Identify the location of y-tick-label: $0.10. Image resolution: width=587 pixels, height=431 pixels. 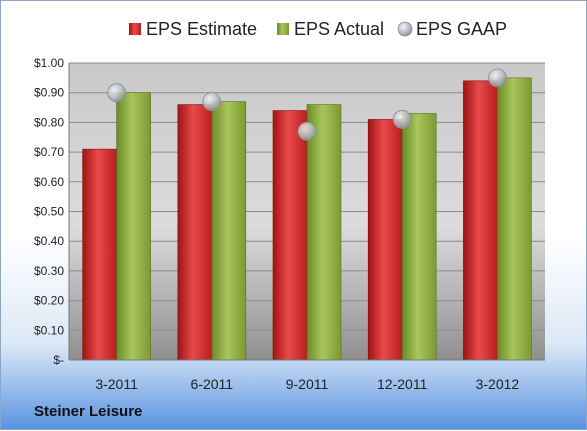
(49, 330).